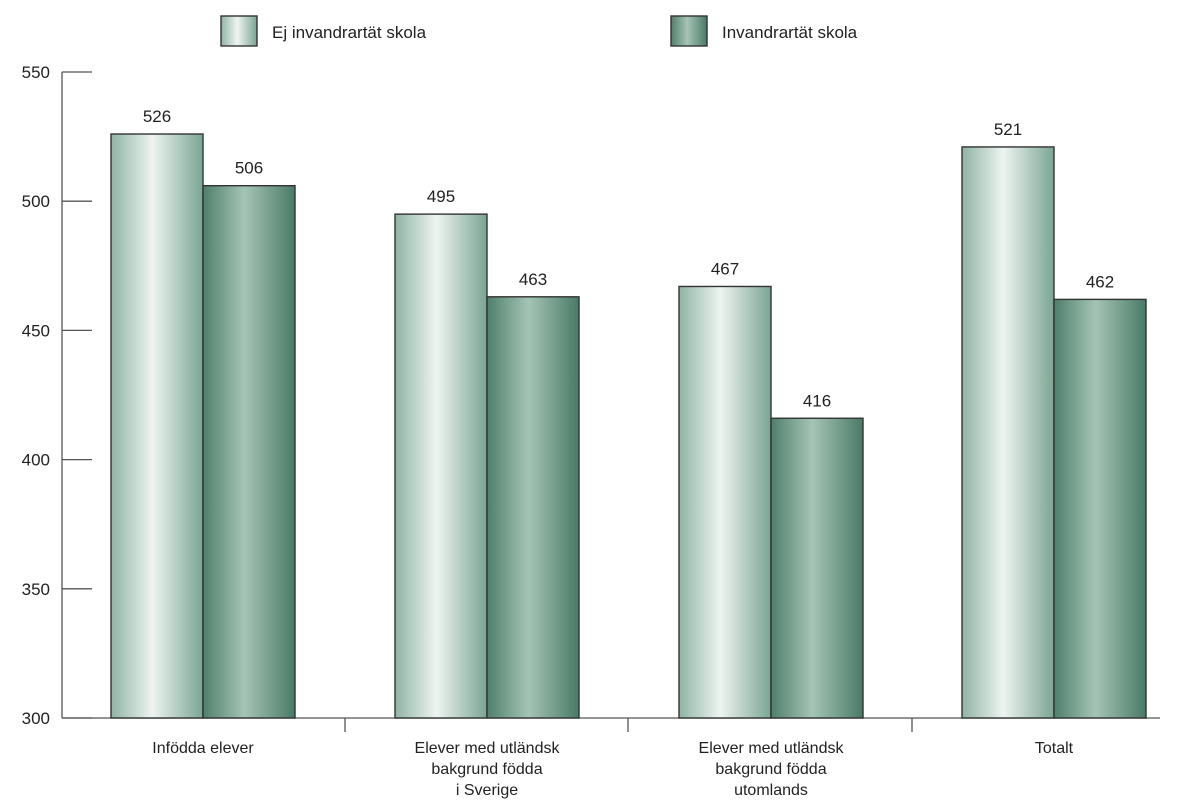 The width and height of the screenshot is (1186, 809). Describe the element at coordinates (533, 279) in the screenshot. I see `data-label: 463` at that location.